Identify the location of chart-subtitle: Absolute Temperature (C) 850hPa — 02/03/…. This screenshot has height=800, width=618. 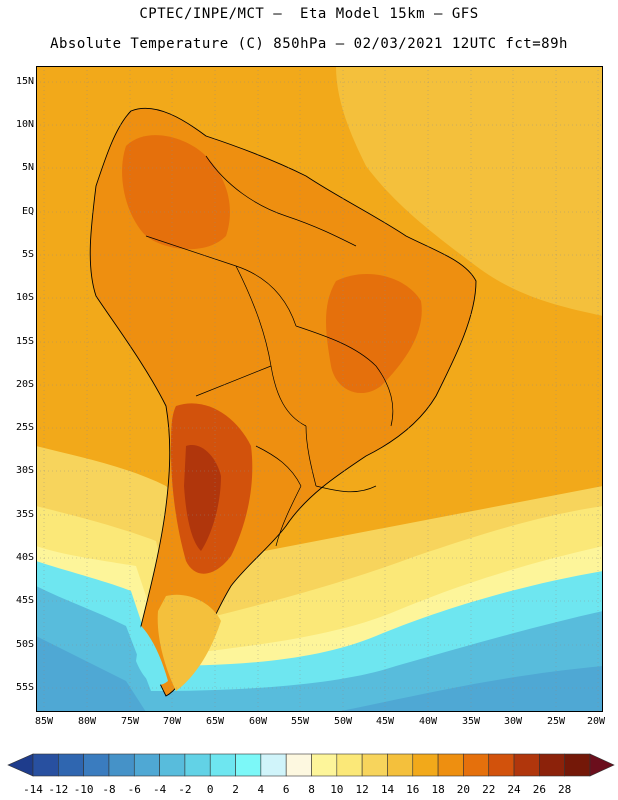
(309, 44).